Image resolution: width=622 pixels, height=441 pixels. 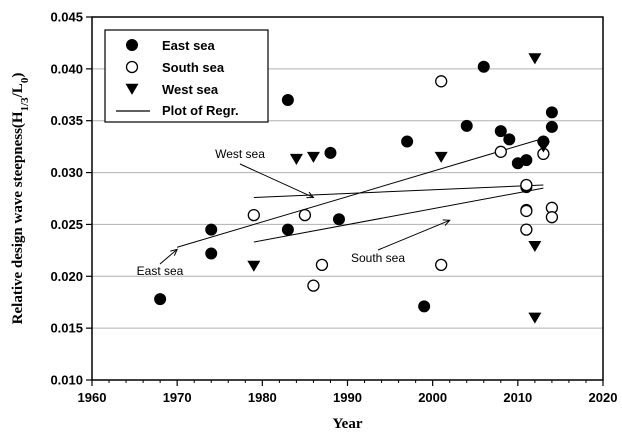 I want to click on regression-lines, so click(x=360, y=192).